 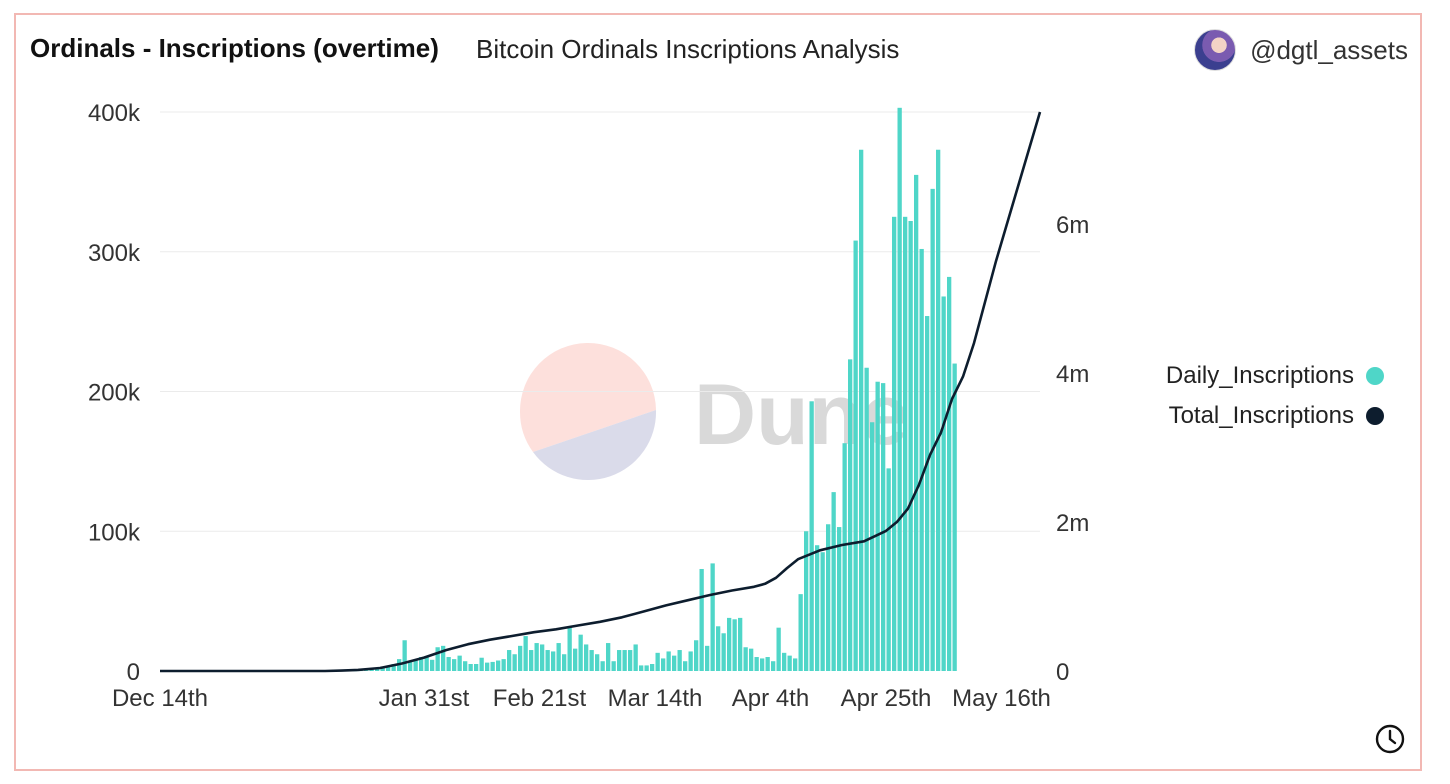 I want to click on author-badge: @dgtl_assets, so click(x=1301, y=50).